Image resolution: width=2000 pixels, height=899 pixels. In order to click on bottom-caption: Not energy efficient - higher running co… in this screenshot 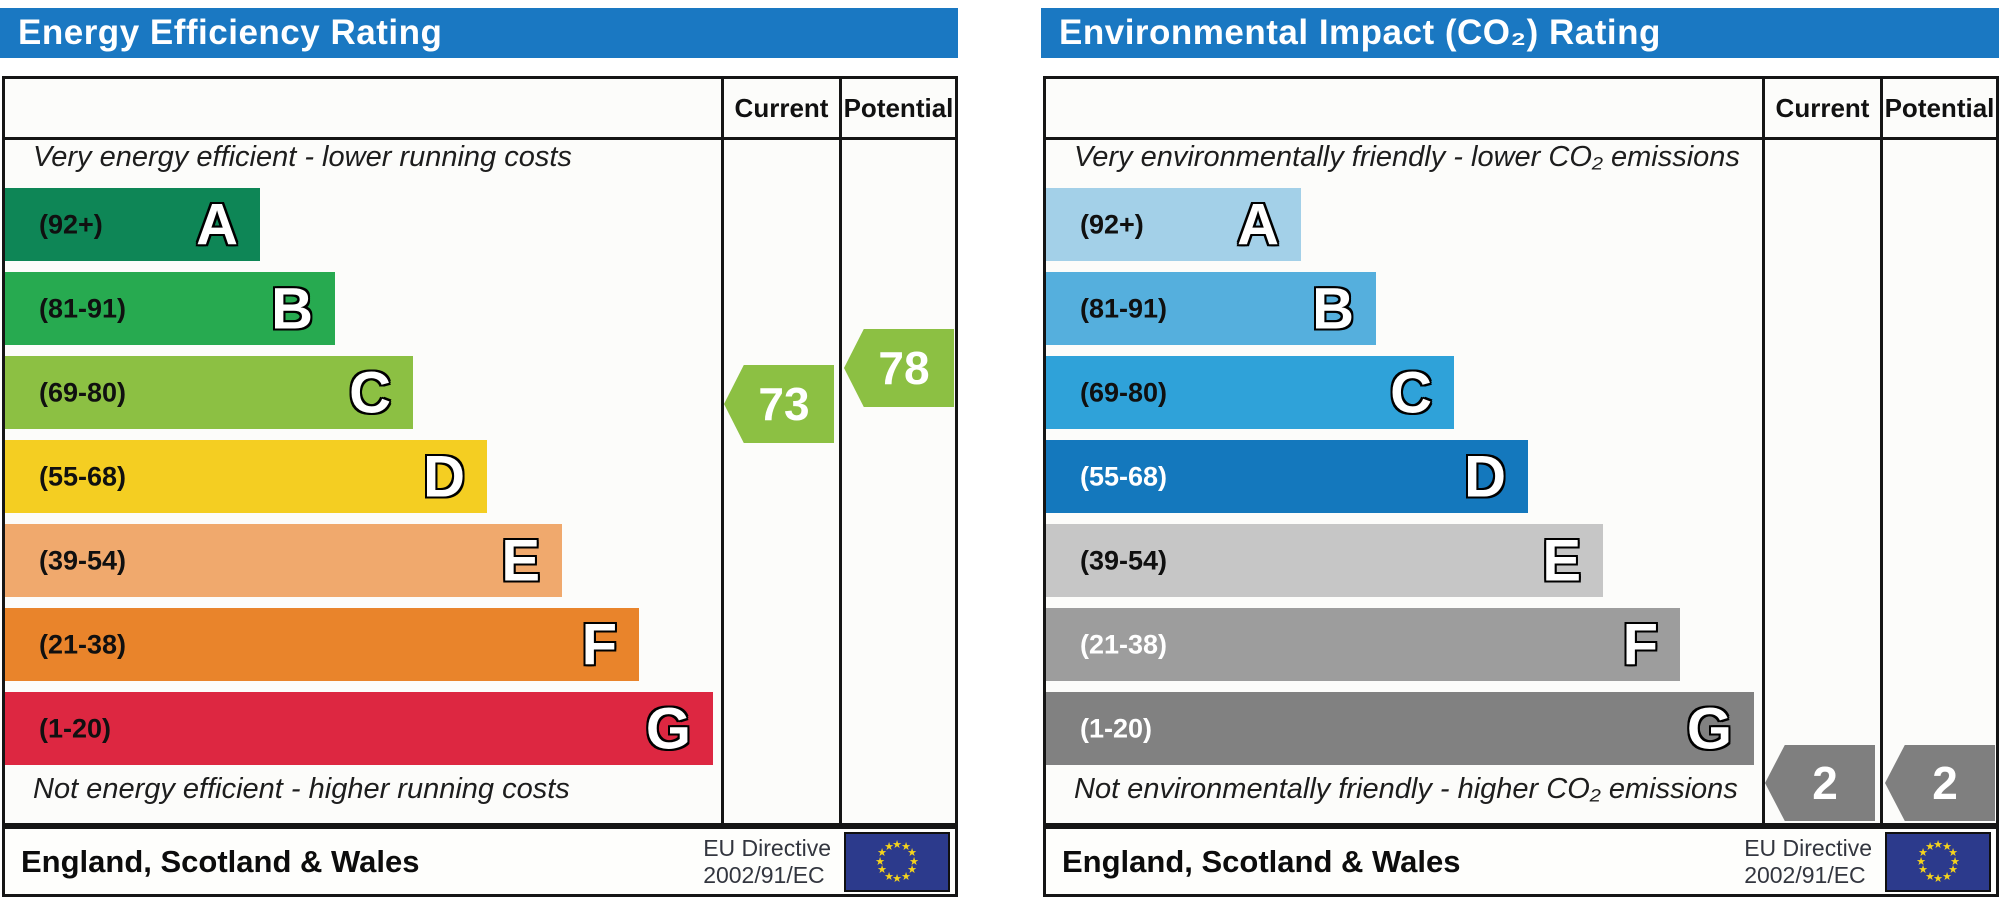, I will do `click(301, 789)`.